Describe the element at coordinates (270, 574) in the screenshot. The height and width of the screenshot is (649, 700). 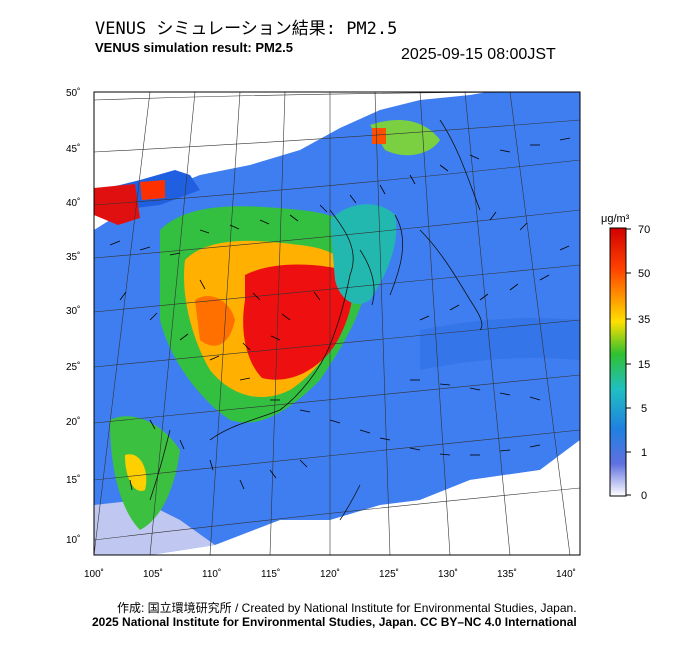
I see `lon-label: 115˚` at that location.